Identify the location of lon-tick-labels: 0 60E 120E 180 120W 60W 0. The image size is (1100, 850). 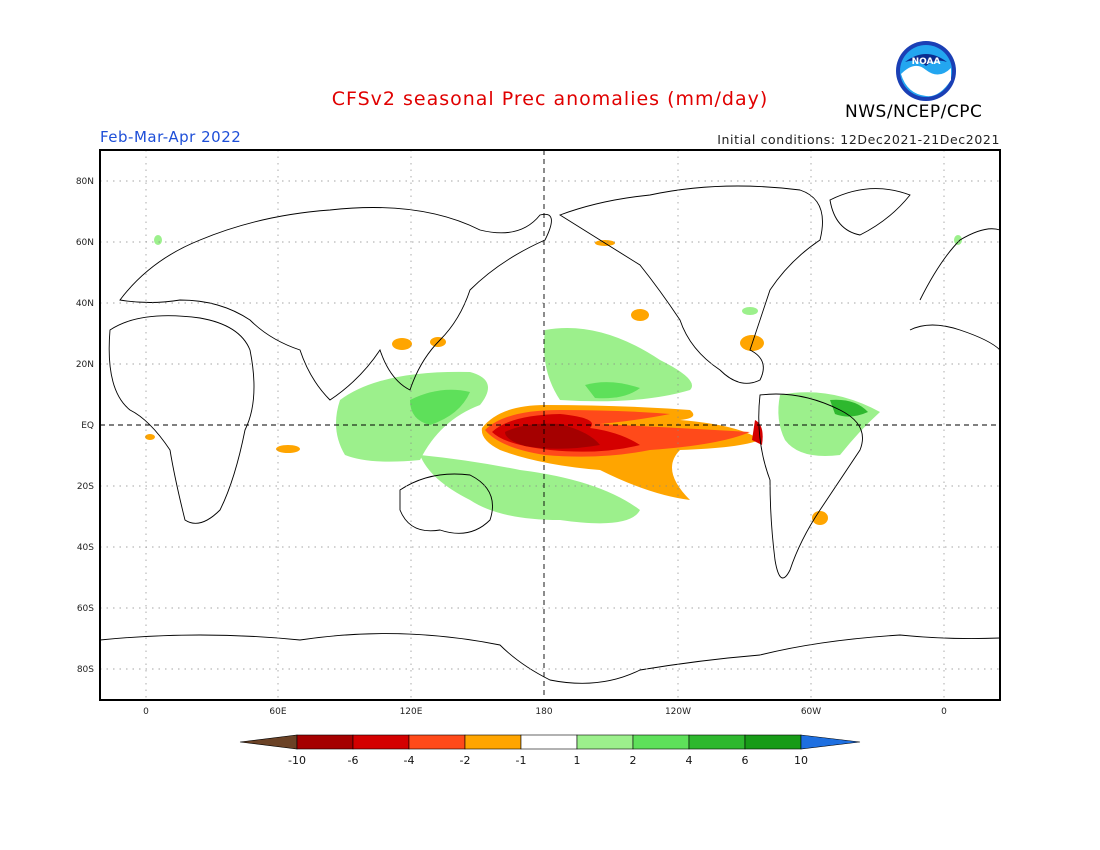
(545, 712).